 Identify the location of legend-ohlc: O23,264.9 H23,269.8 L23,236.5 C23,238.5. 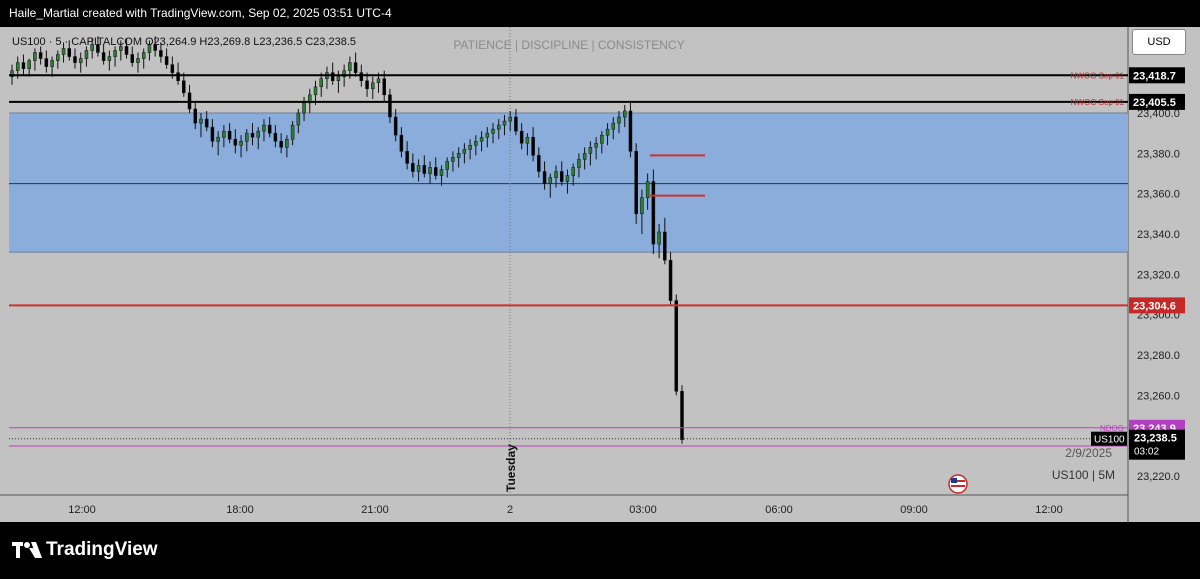
(250, 42).